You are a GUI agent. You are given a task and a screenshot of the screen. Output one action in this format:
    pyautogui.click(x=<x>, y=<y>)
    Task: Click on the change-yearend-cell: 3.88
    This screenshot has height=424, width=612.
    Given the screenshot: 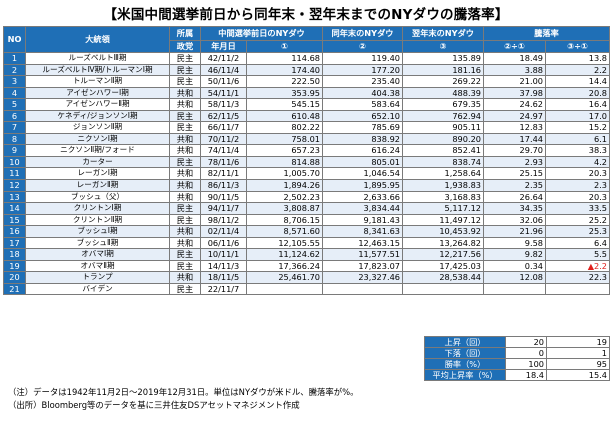 What is the action you would take?
    pyautogui.click(x=514, y=70)
    